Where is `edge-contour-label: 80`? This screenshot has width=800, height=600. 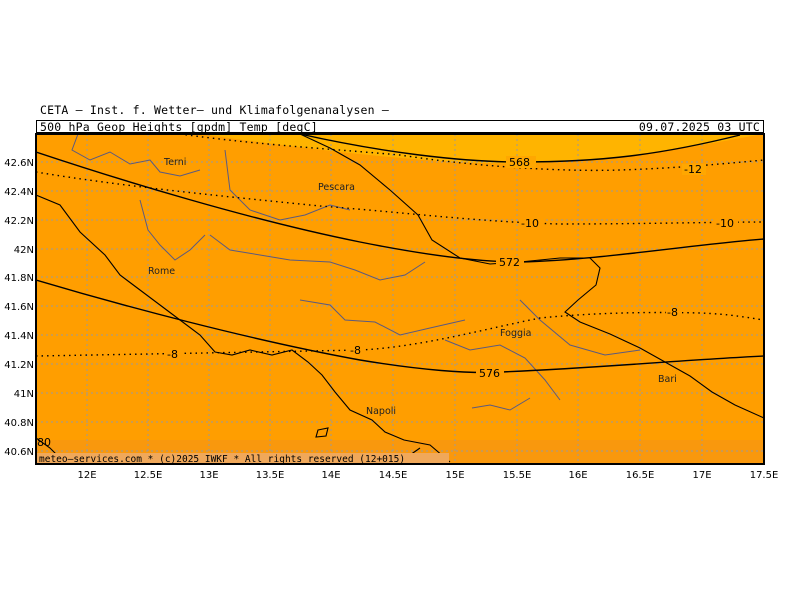
edge-contour-label: 80 is located at coordinates (44, 442).